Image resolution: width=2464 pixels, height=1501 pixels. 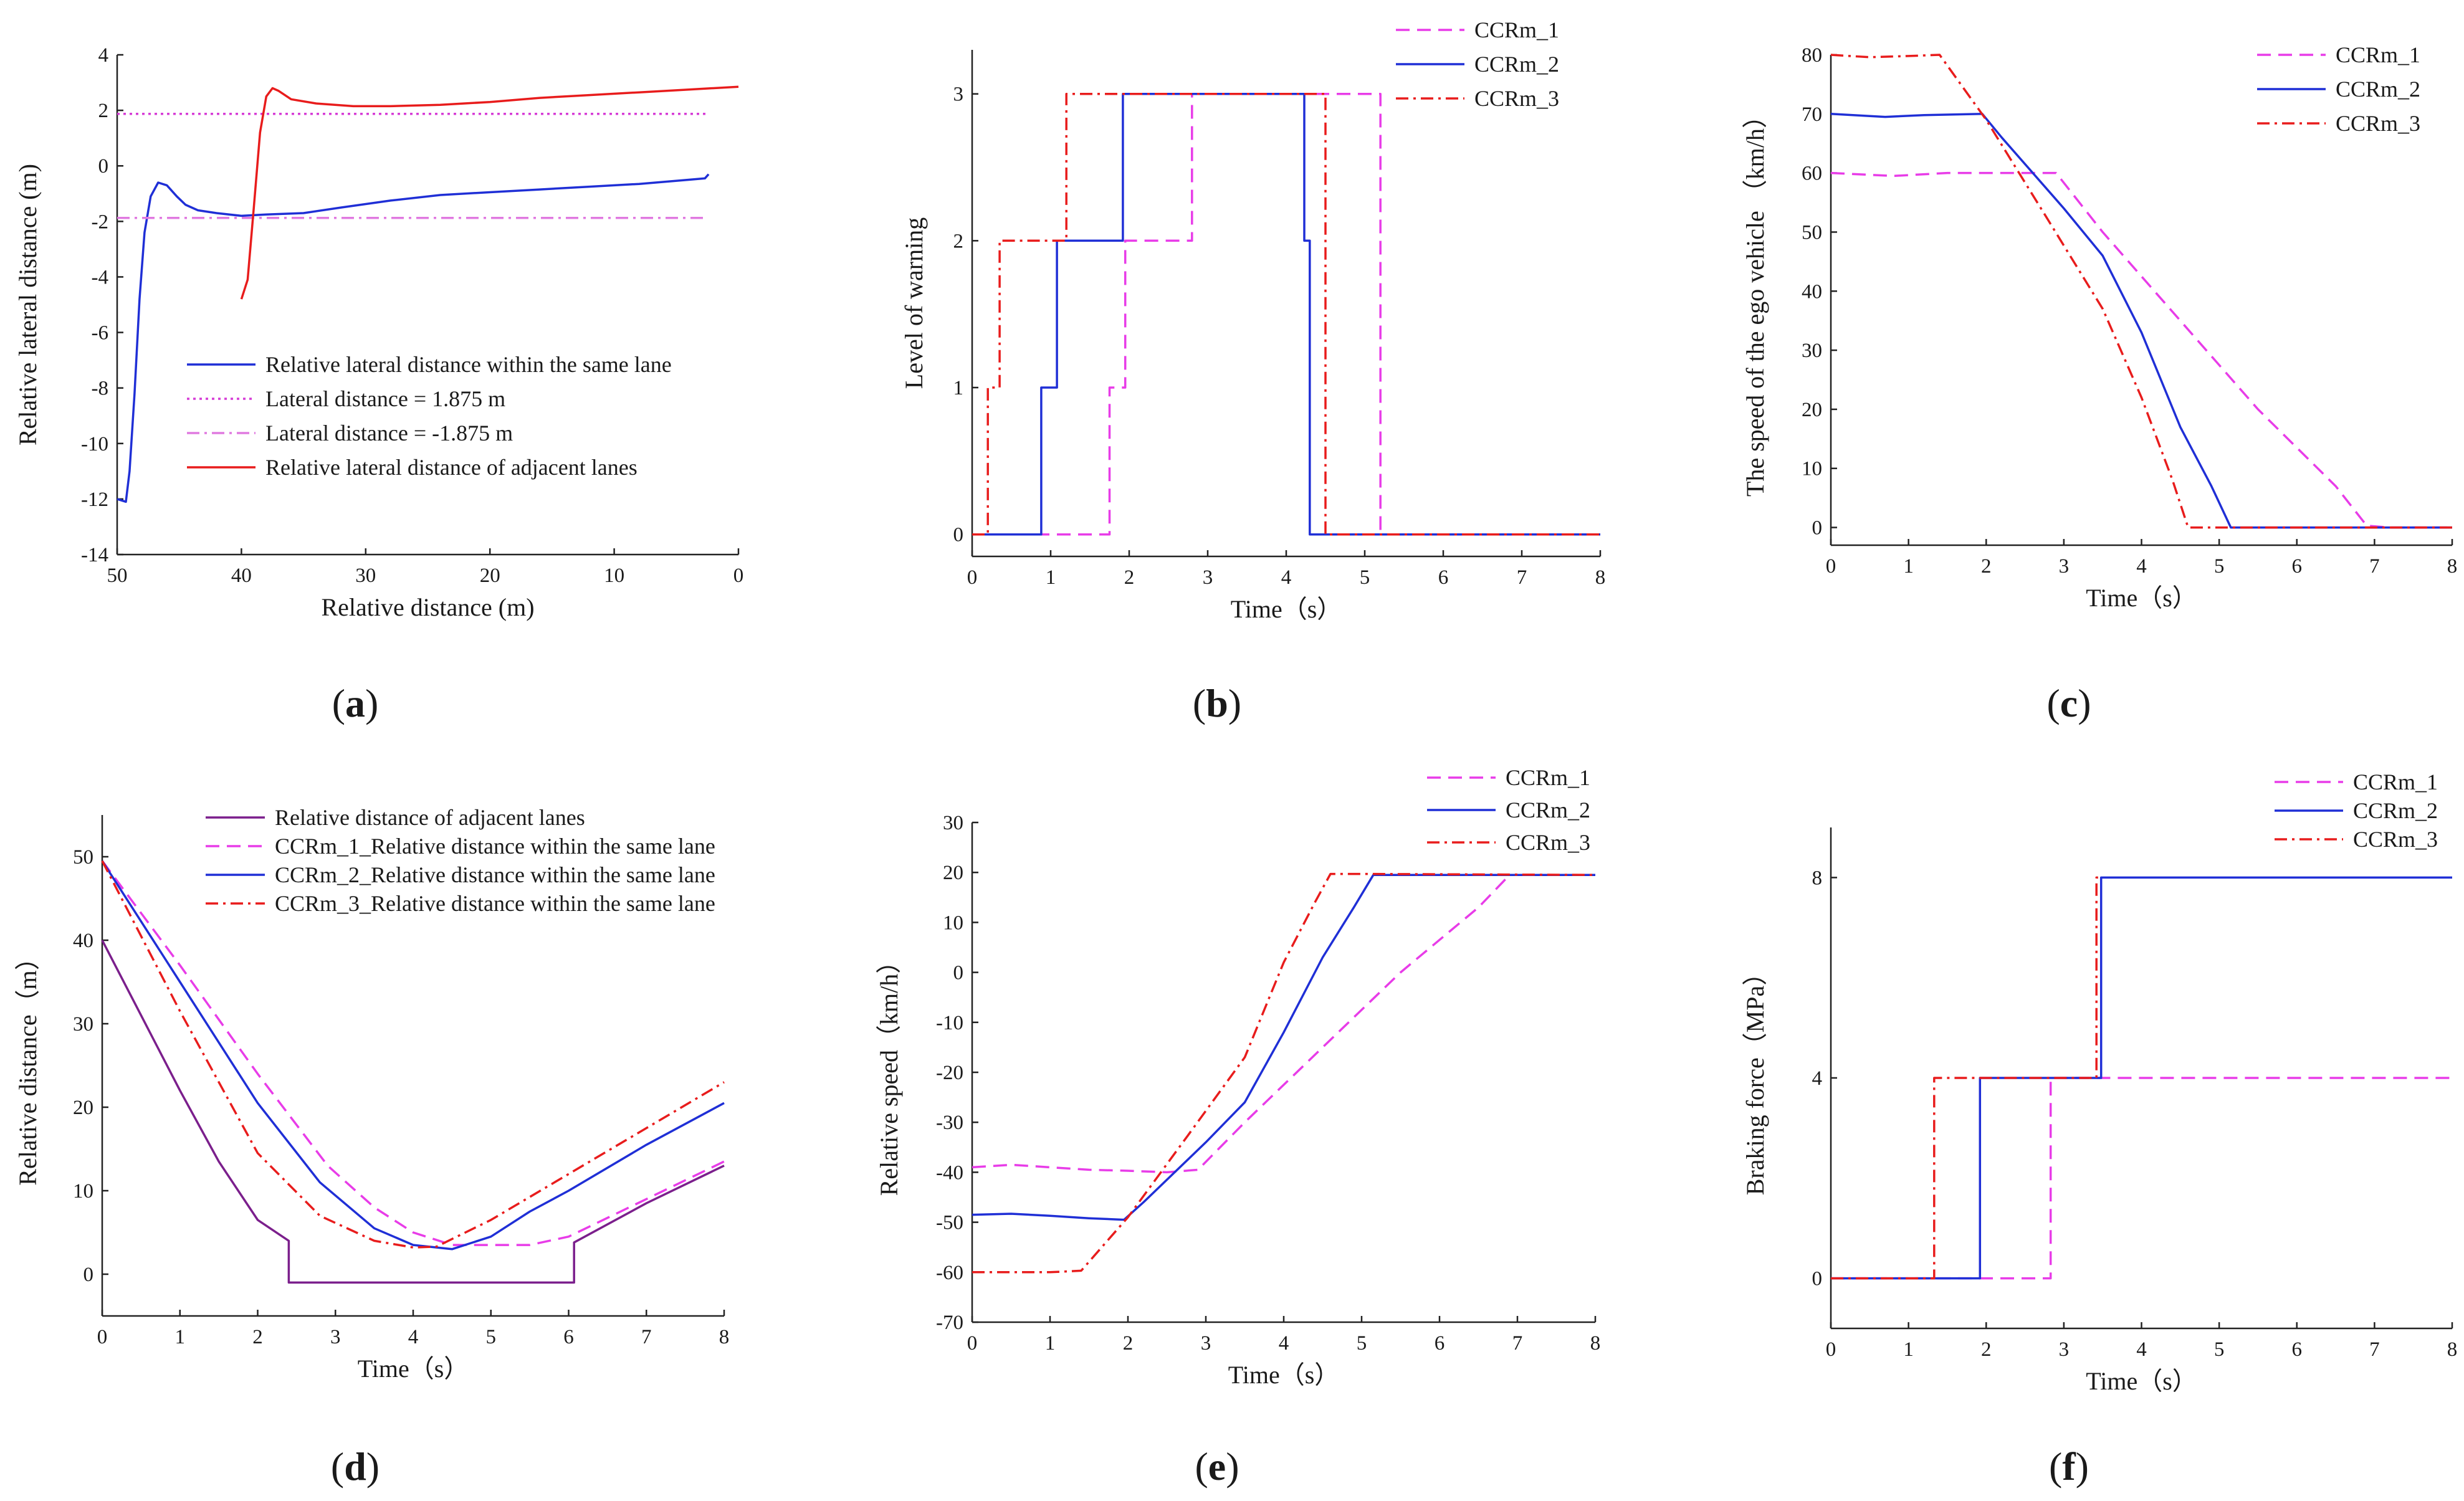 I want to click on y-tick-label: -6, so click(x=101, y=333).